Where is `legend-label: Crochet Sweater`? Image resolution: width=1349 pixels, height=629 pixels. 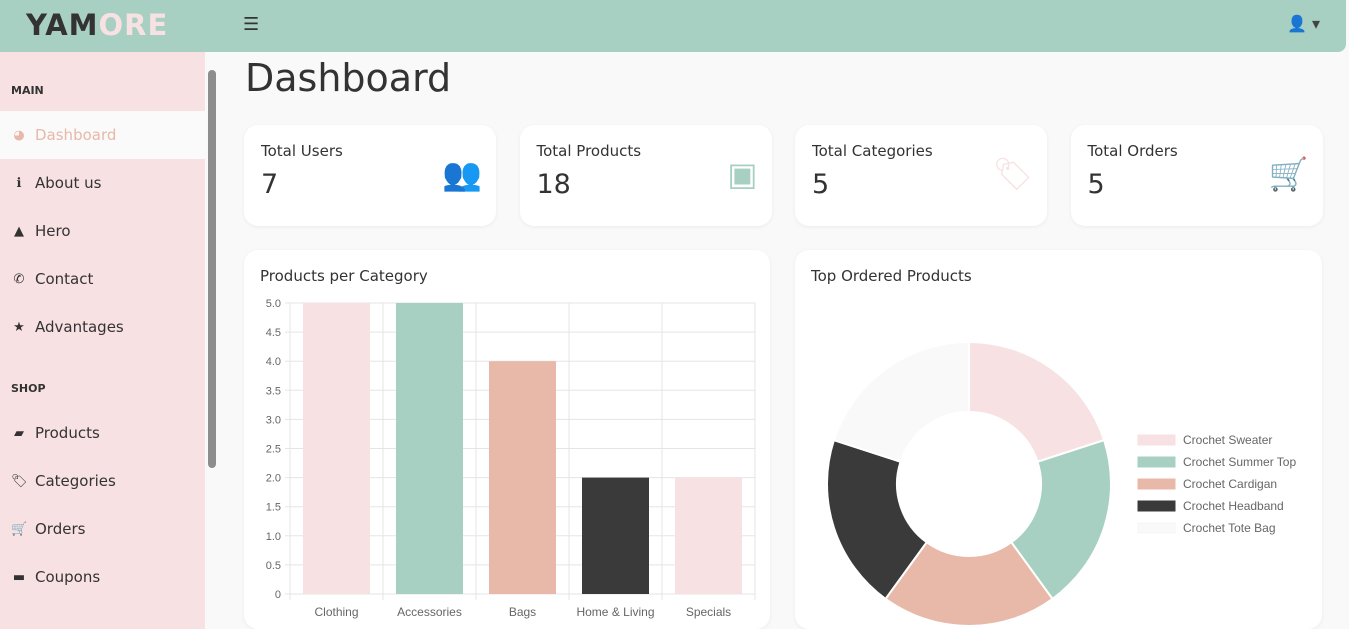 legend-label: Crochet Sweater is located at coordinates (1227, 440).